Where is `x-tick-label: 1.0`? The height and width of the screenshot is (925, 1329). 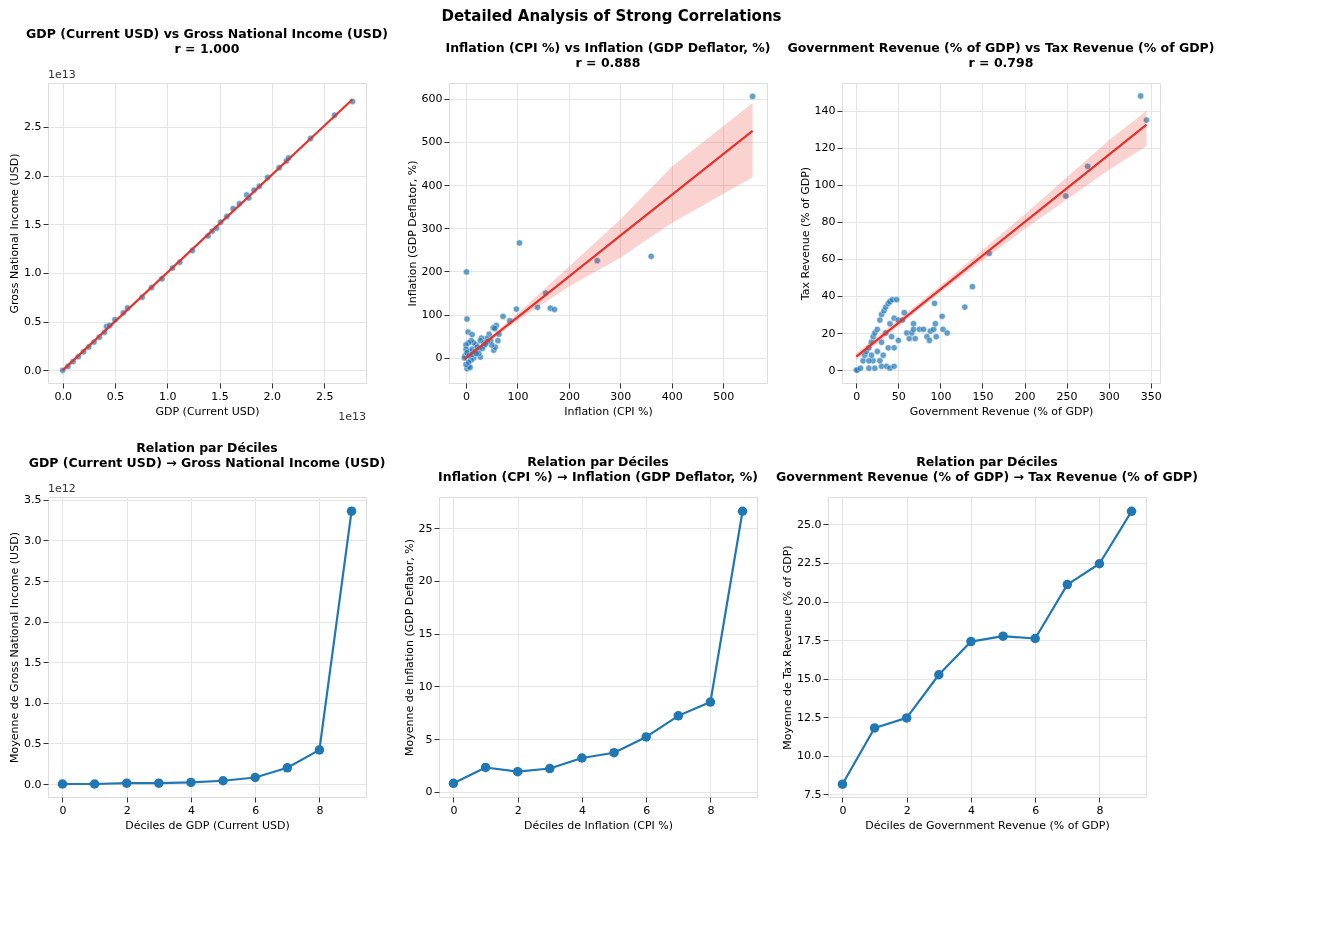 x-tick-label: 1.0 is located at coordinates (168, 396).